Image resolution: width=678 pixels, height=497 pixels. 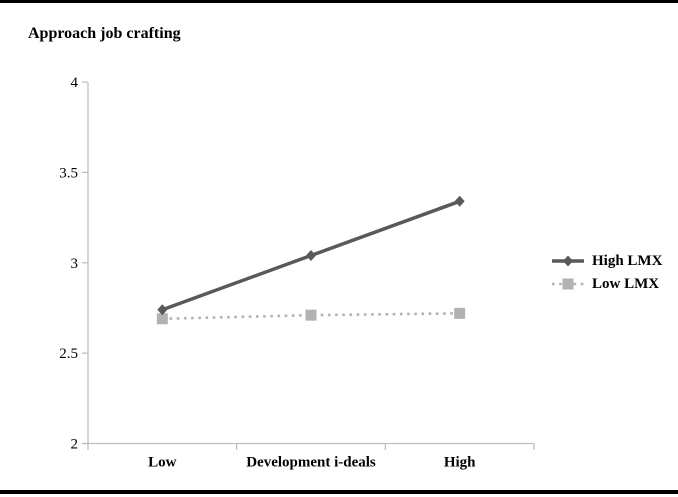 What do you see at coordinates (311, 463) in the screenshot?
I see `x-axis-label: Development i-deals` at bounding box center [311, 463].